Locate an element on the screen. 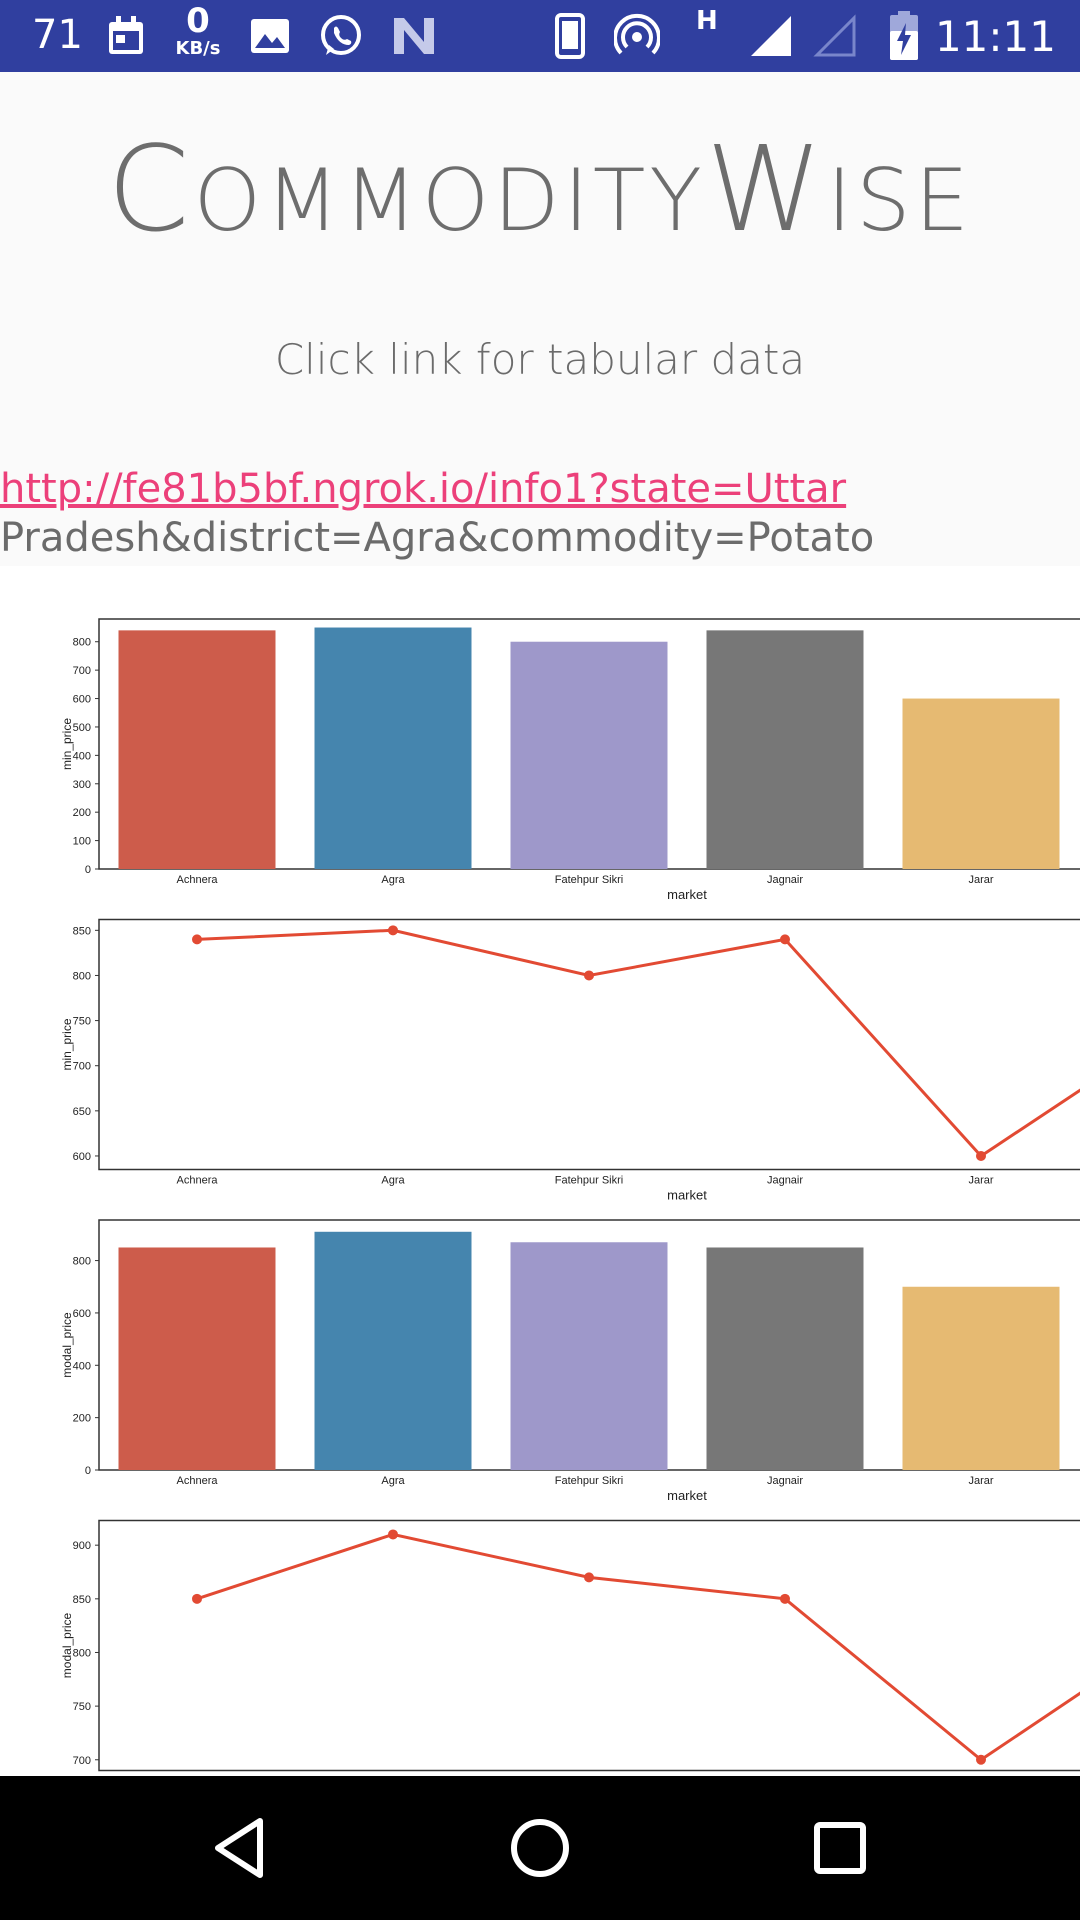  hotspot-icon is located at coordinates (637, 36).